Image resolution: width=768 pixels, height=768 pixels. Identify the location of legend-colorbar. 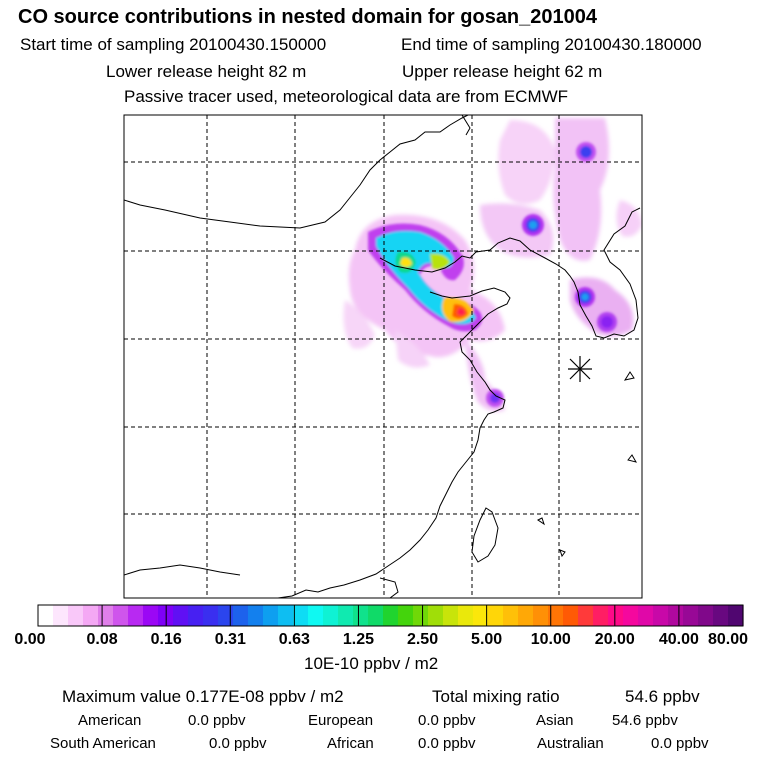
(391, 615).